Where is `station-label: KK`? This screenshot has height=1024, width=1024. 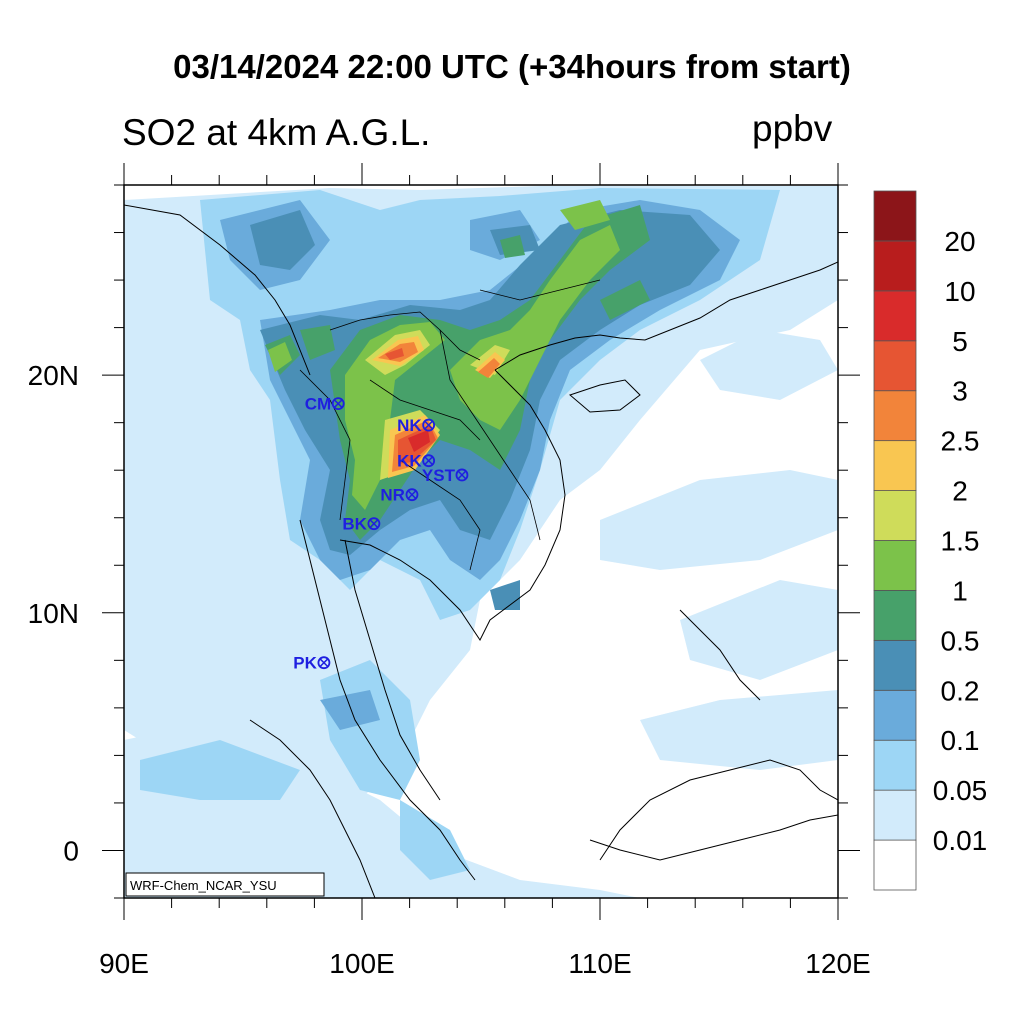 station-label: KK is located at coordinates (409, 461).